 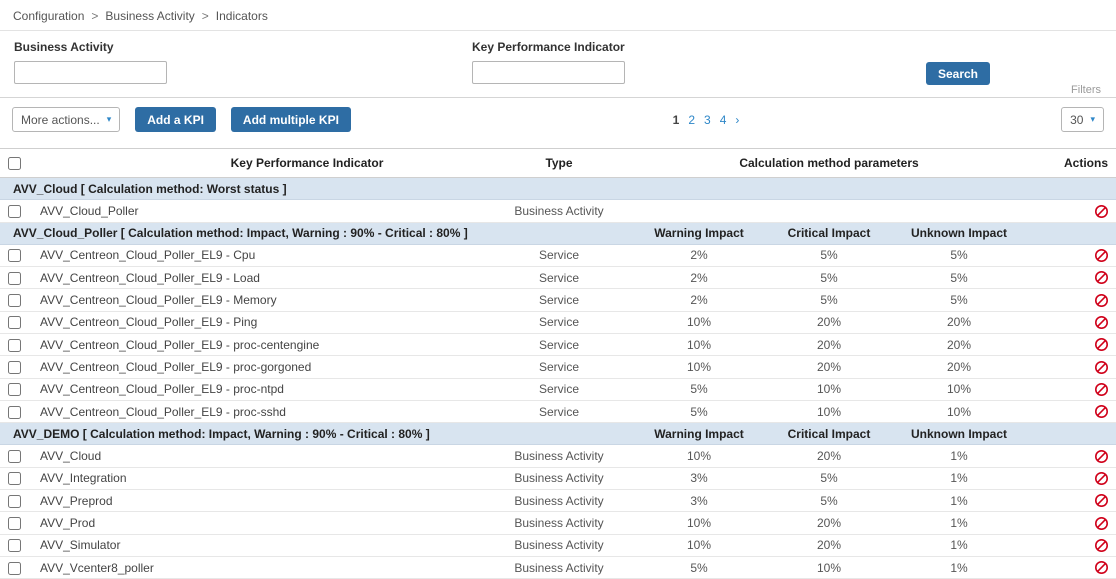 I want to click on warning-impact-value: 5%, so click(x=699, y=567).